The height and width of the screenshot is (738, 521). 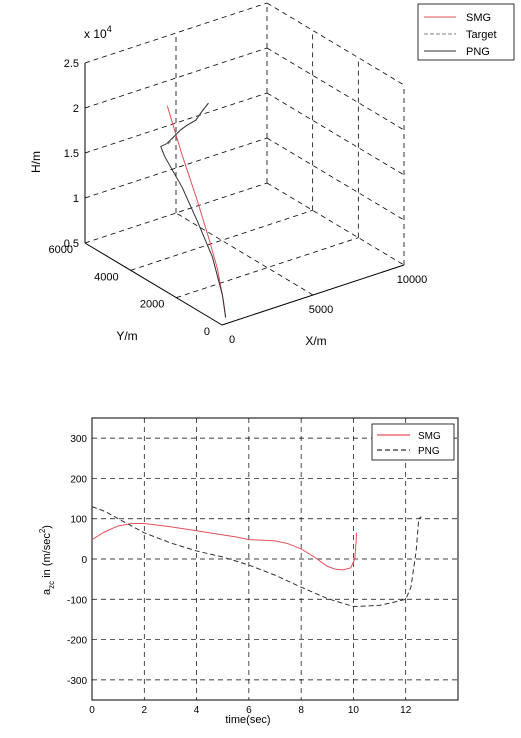 I want to click on x-tick-label: 4, so click(x=197, y=710).